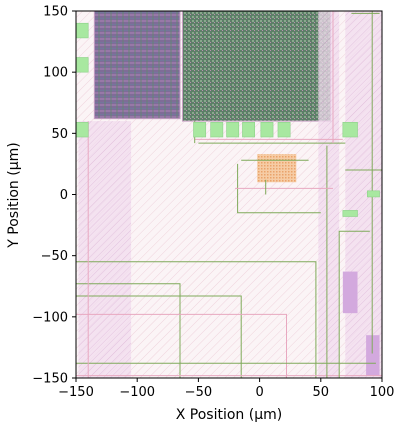  What do you see at coordinates (256, 66) in the screenshot?
I see `region-dense-logic` at bounding box center [256, 66].